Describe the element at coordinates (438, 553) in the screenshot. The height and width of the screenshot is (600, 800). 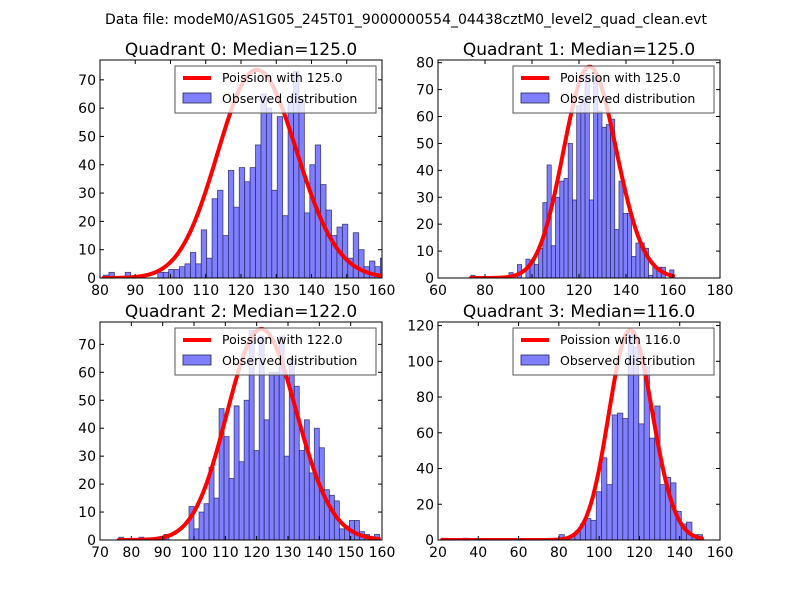
I see `x-tick-label: 20` at that location.